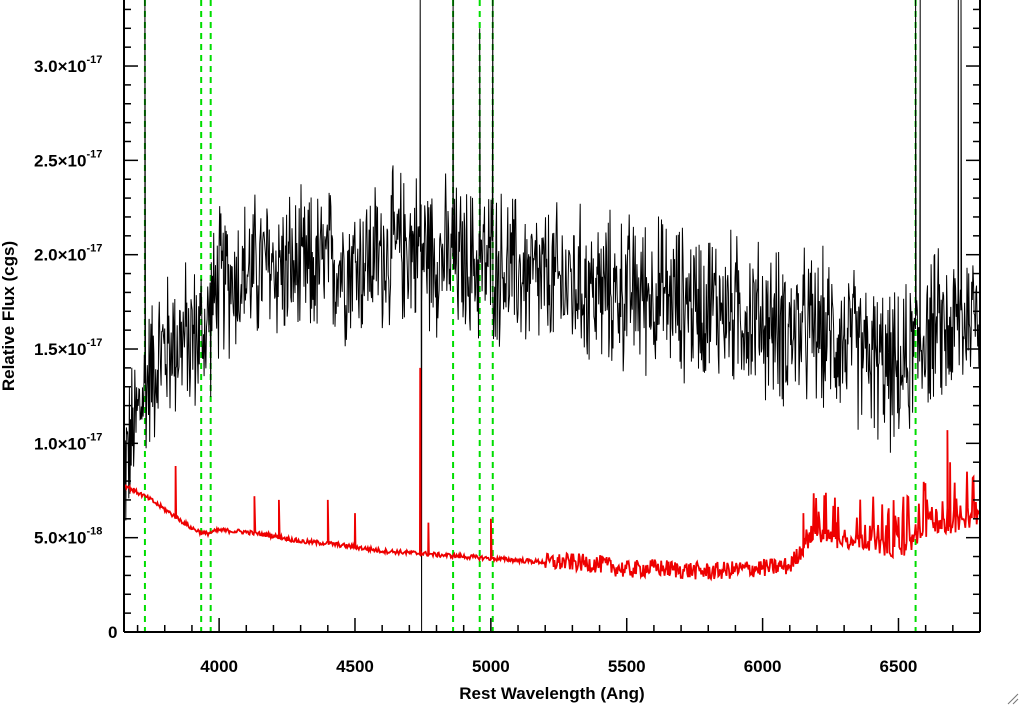 The image size is (1020, 706). Describe the element at coordinates (112, 632) in the screenshot. I see `y-tick-label: 0` at that location.